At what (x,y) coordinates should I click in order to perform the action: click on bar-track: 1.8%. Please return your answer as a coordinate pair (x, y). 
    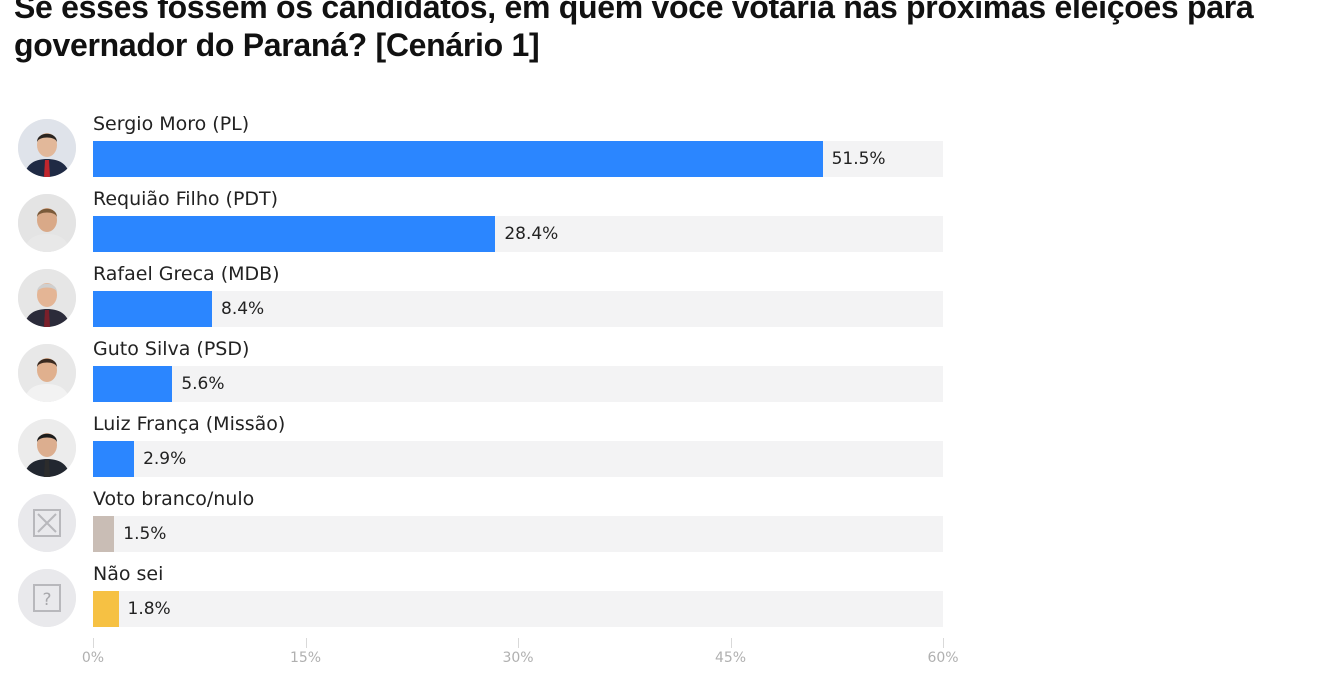
    Looking at the image, I should click on (518, 609).